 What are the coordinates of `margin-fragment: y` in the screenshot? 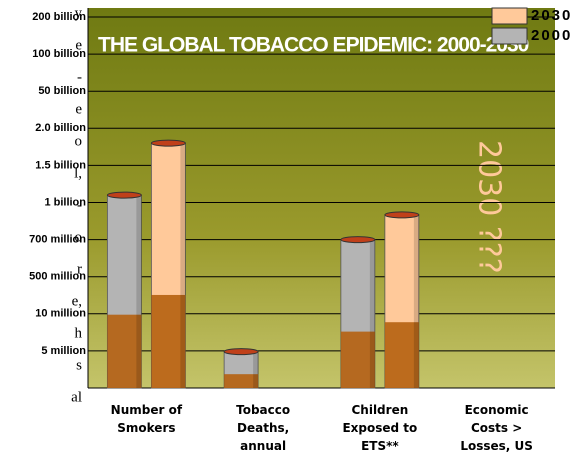 It's located at (79, 13).